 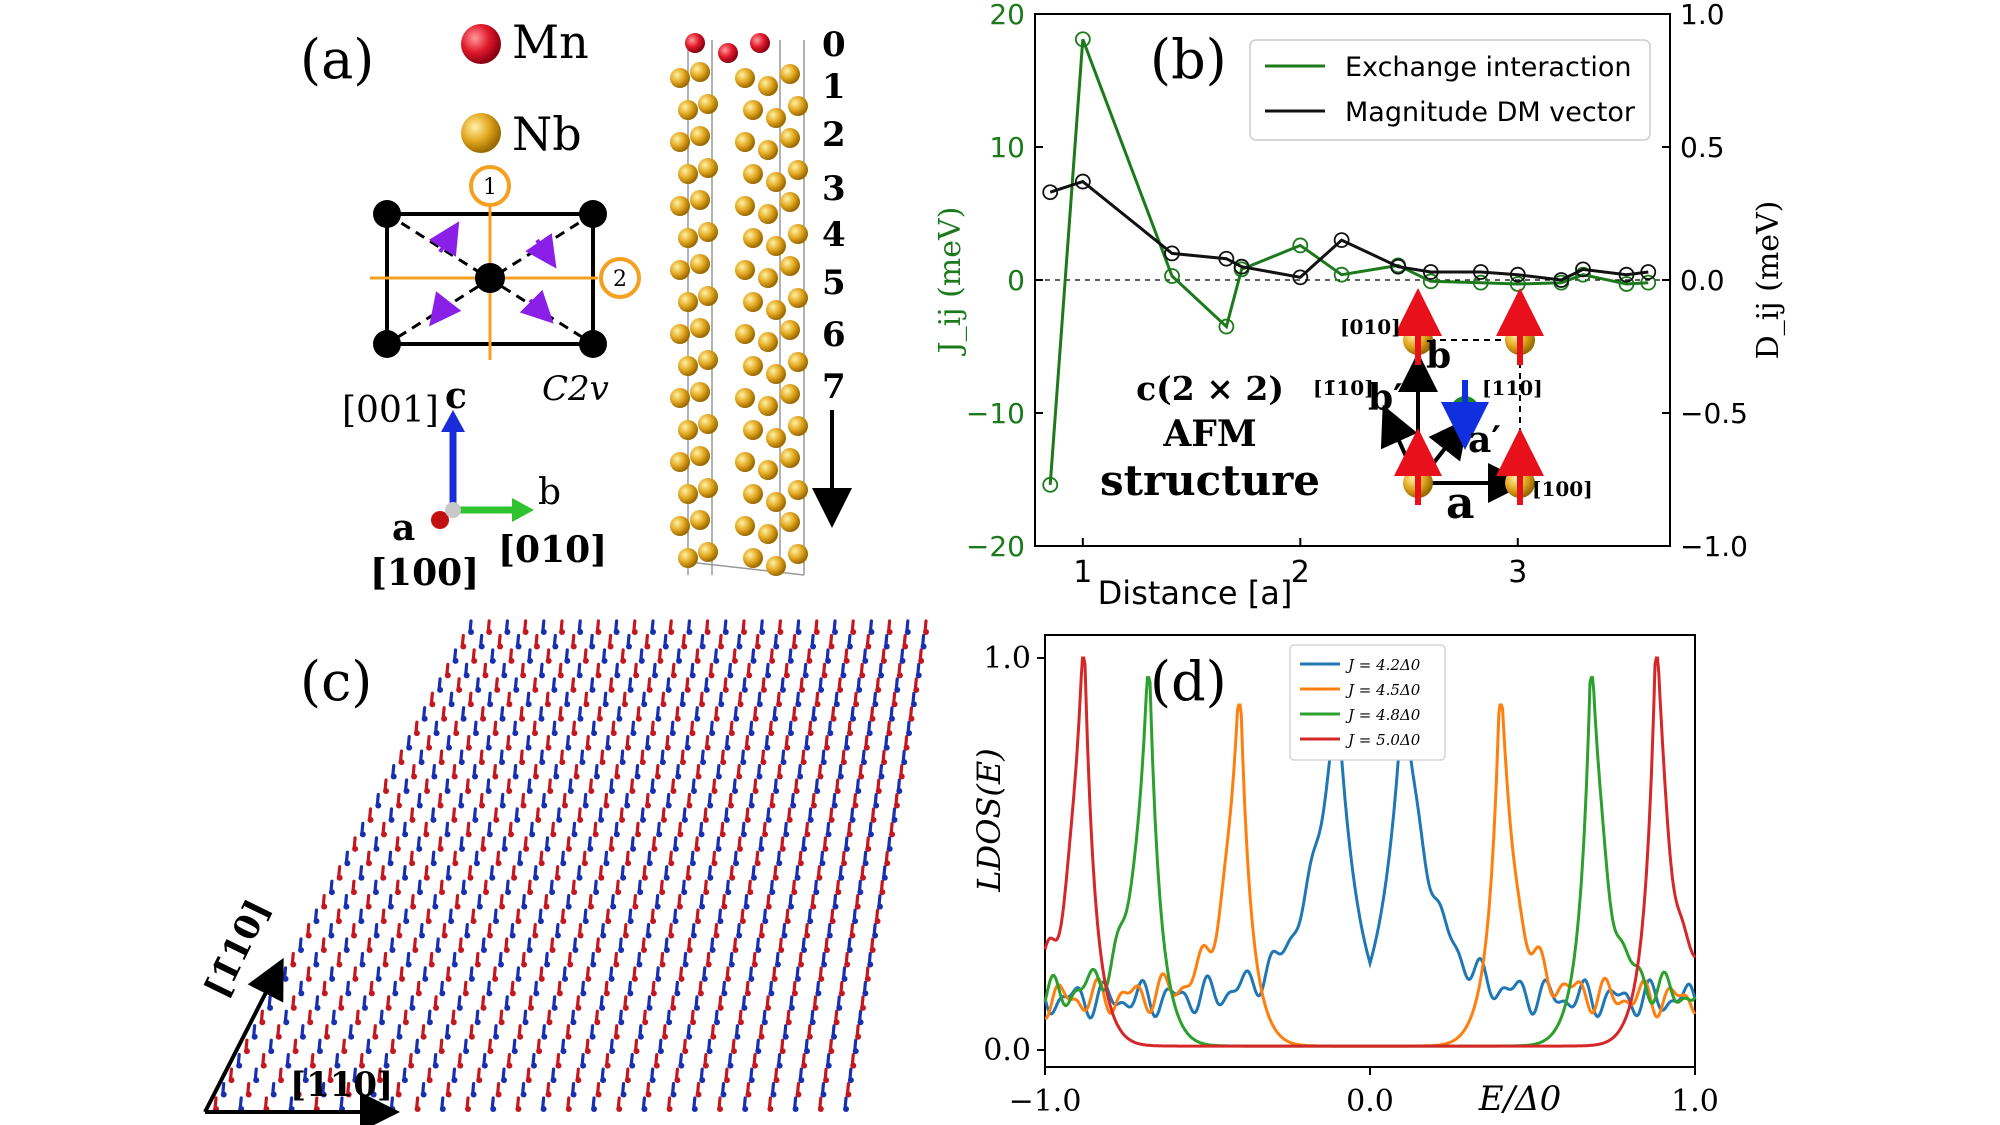 I want to click on series-marker, so click(x=1480, y=282).